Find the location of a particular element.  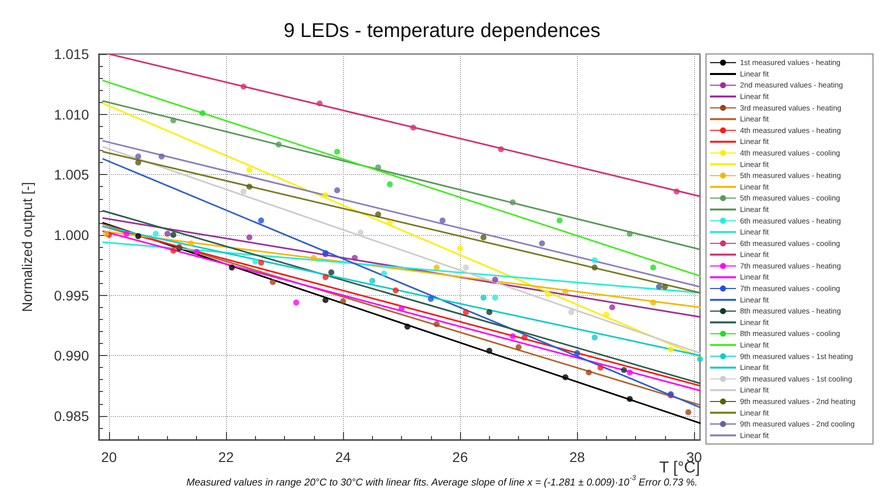

x-tick-label: 20 is located at coordinates (109, 457).